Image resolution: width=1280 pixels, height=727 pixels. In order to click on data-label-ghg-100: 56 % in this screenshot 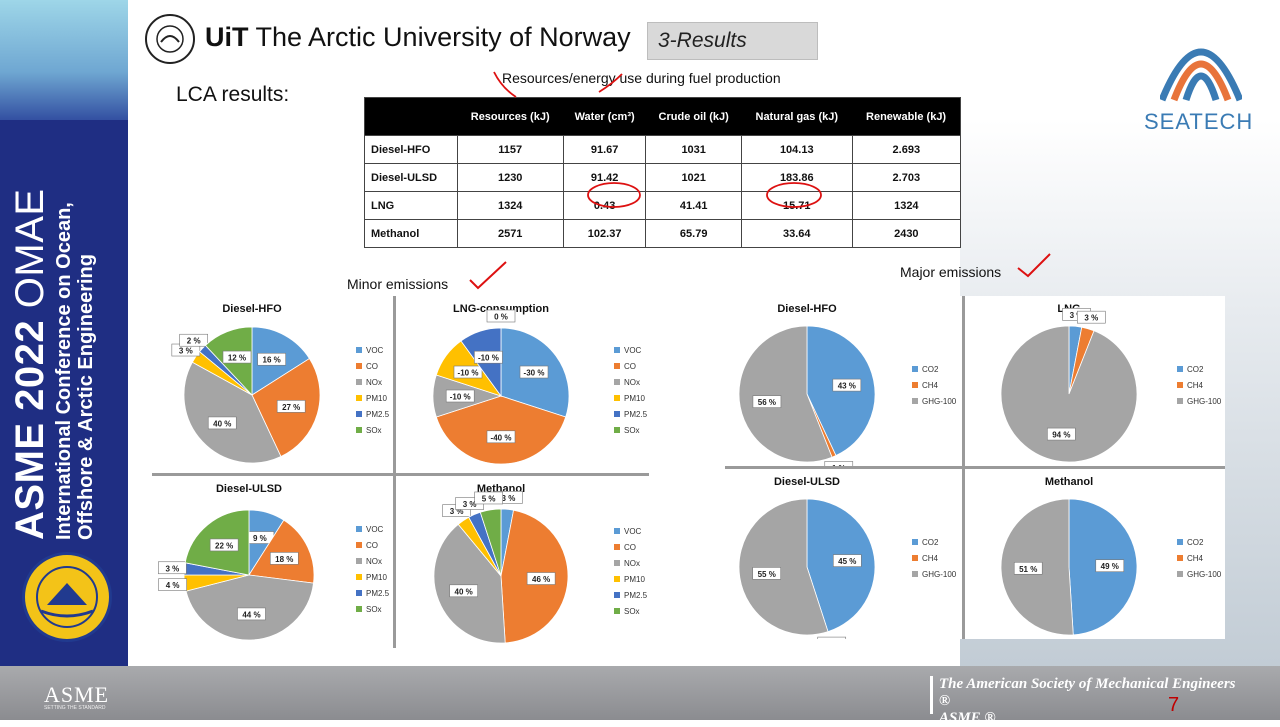, I will do `click(767, 401)`.